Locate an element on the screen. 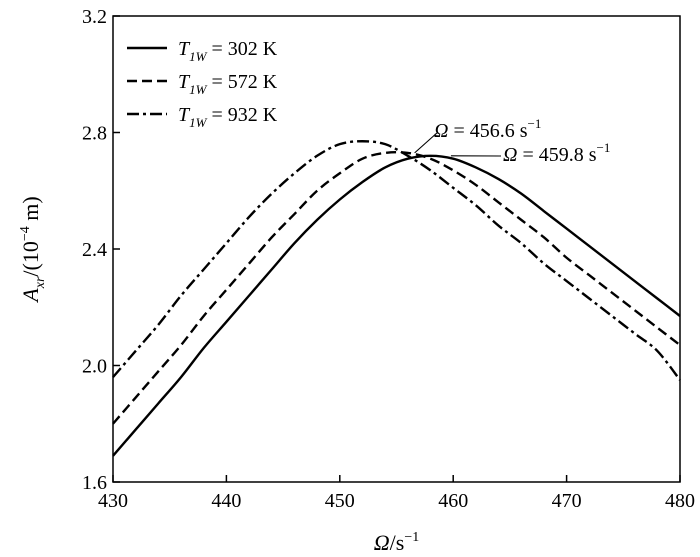 This screenshot has height=557, width=700. annotation-value: = 459.8 s is located at coordinates (556, 155).